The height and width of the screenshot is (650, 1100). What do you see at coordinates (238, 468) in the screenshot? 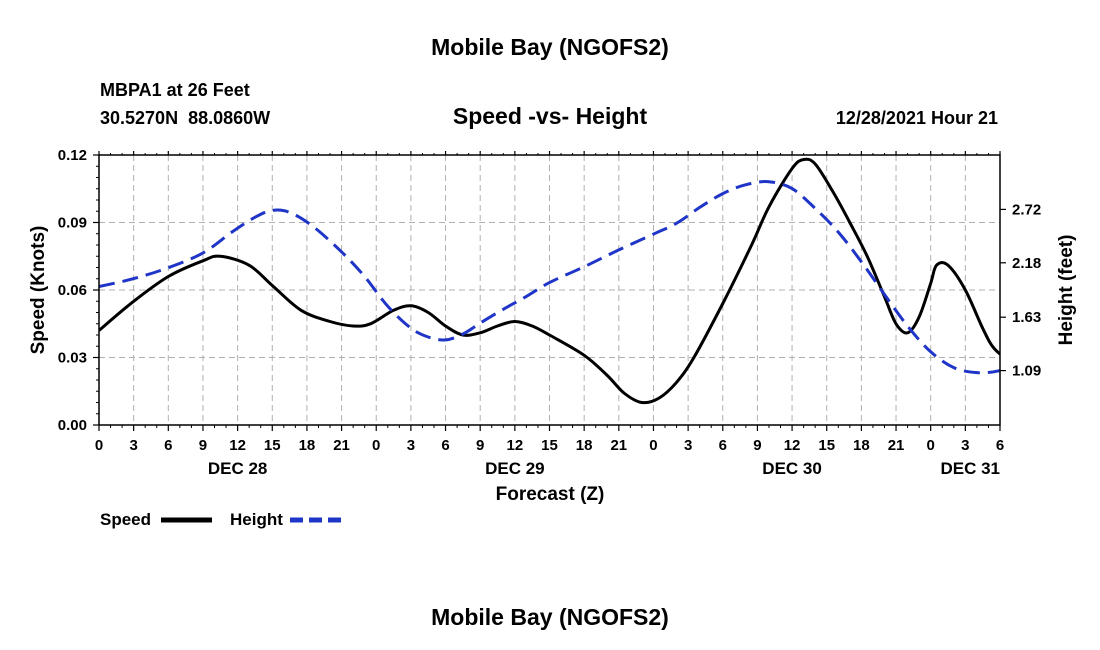
I see `x-day-label: DEC 28` at bounding box center [238, 468].